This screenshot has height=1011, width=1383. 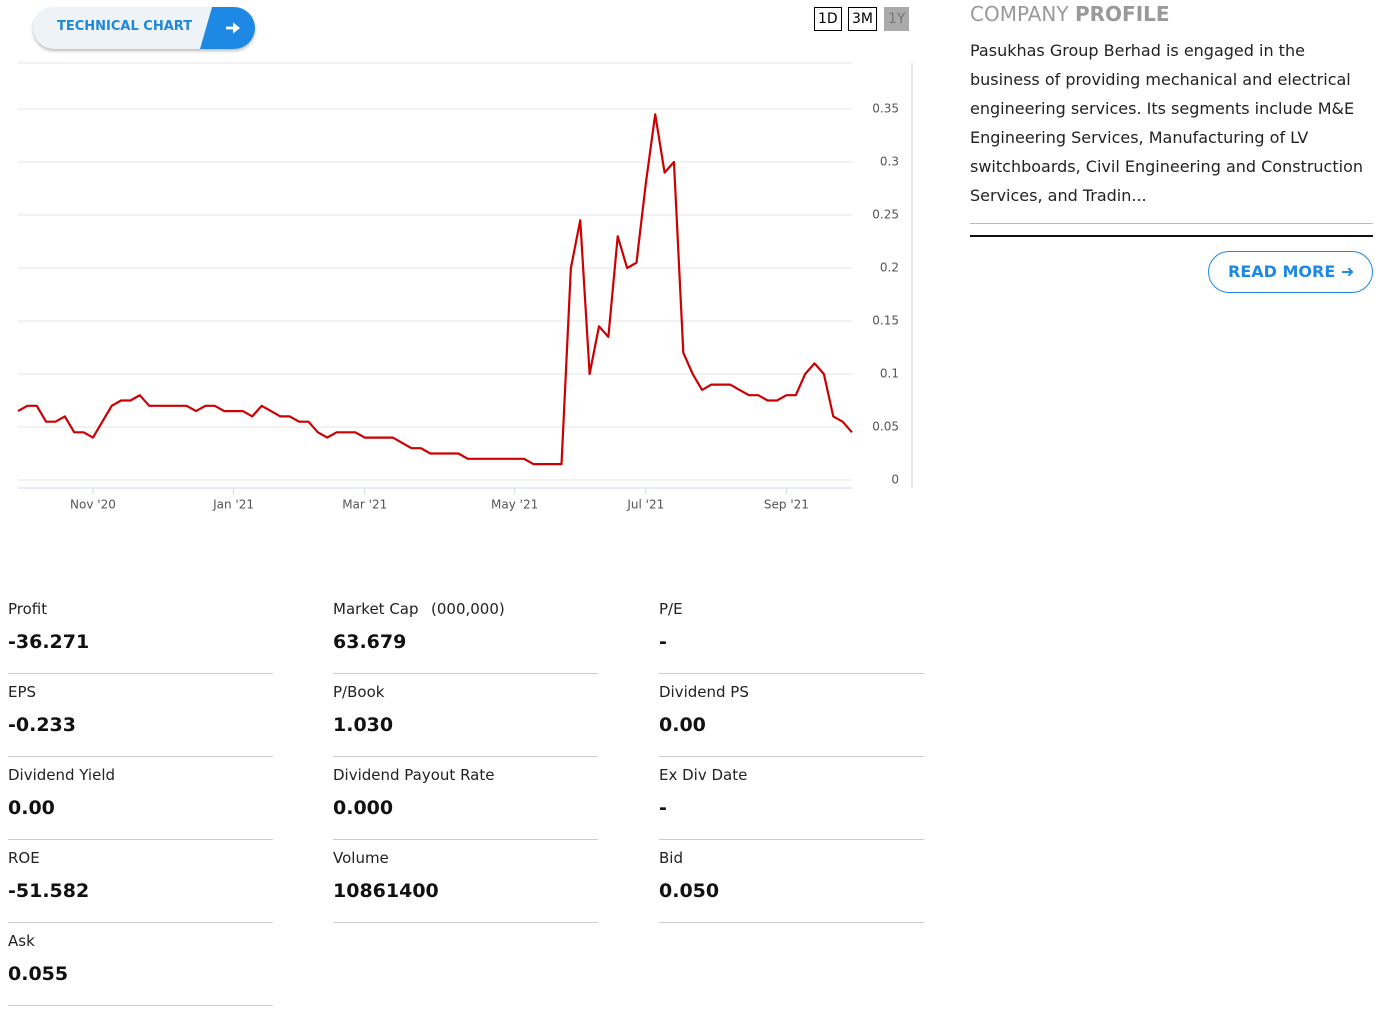 What do you see at coordinates (49, 891) in the screenshot?
I see `stat-value: -51.582` at bounding box center [49, 891].